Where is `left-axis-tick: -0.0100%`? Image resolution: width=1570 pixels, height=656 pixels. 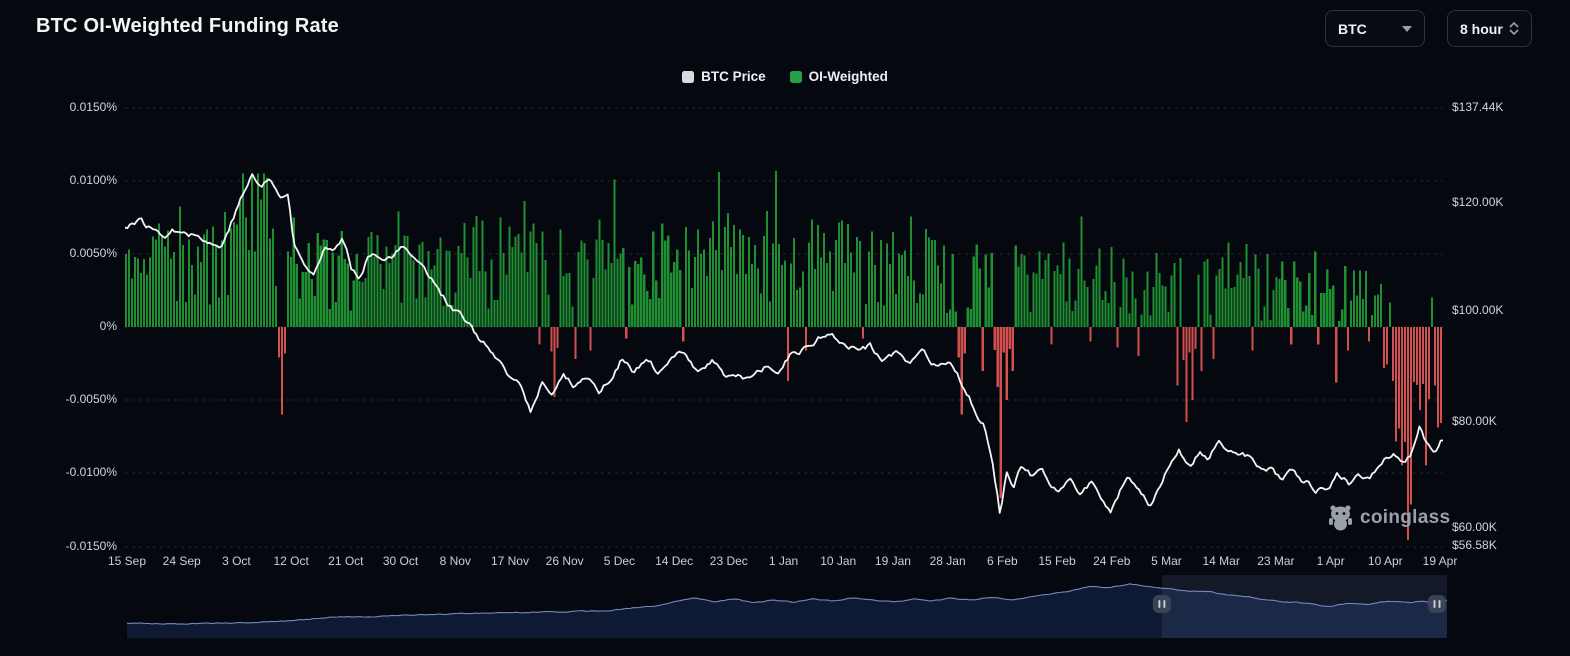
left-axis-tick: -0.0100% is located at coordinates (91, 472).